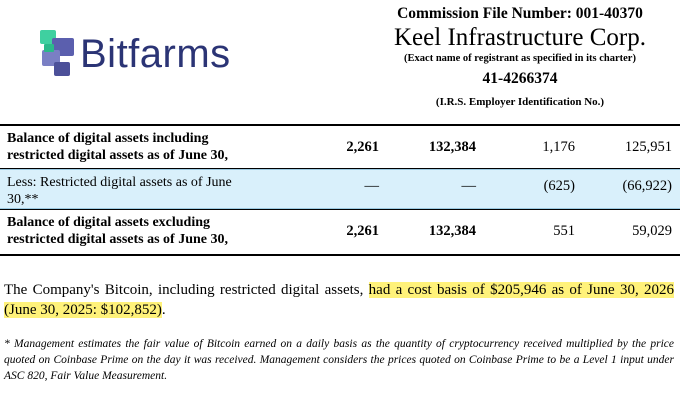 The image size is (680, 405). What do you see at coordinates (520, 102) in the screenshot?
I see `ein-label: (I.R.S. Employer Identification No.)` at bounding box center [520, 102].